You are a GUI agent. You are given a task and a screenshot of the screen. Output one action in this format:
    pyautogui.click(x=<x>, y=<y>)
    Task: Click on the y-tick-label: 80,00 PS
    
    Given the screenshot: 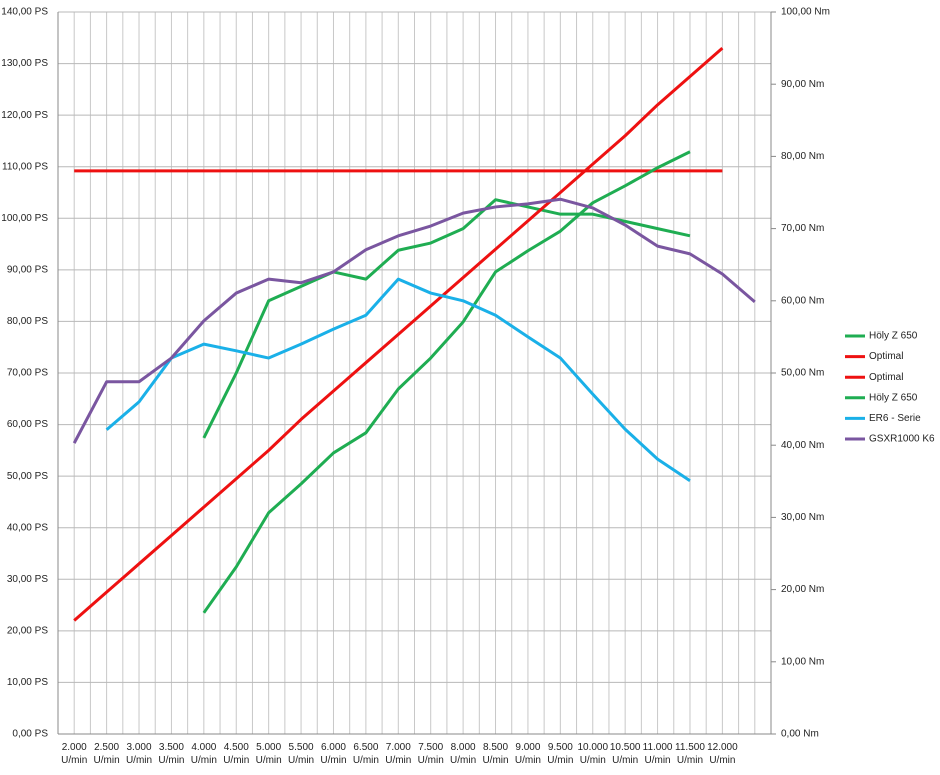 What is the action you would take?
    pyautogui.click(x=27, y=321)
    